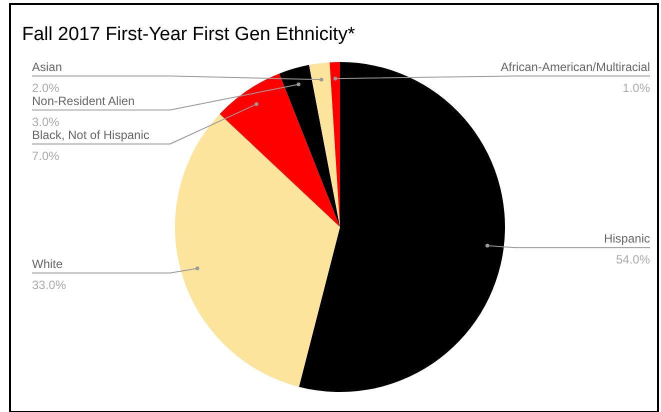 This screenshot has height=412, width=661. What do you see at coordinates (47, 264) in the screenshot?
I see `slice-label: White` at bounding box center [47, 264].